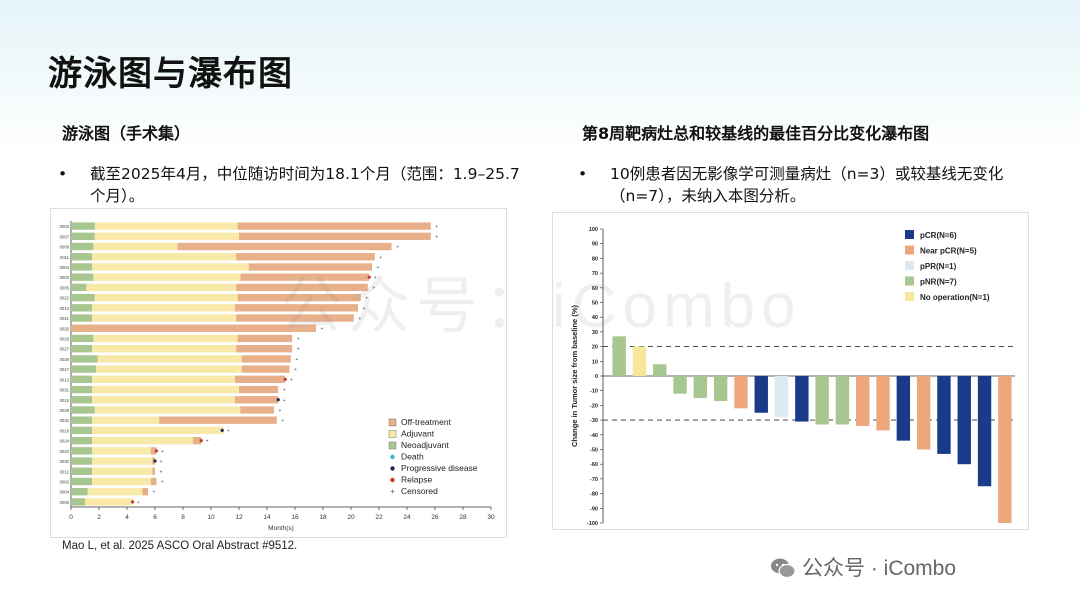  Describe the element at coordinates (65, 430) in the screenshot. I see `patient-id-label: 0018` at that location.